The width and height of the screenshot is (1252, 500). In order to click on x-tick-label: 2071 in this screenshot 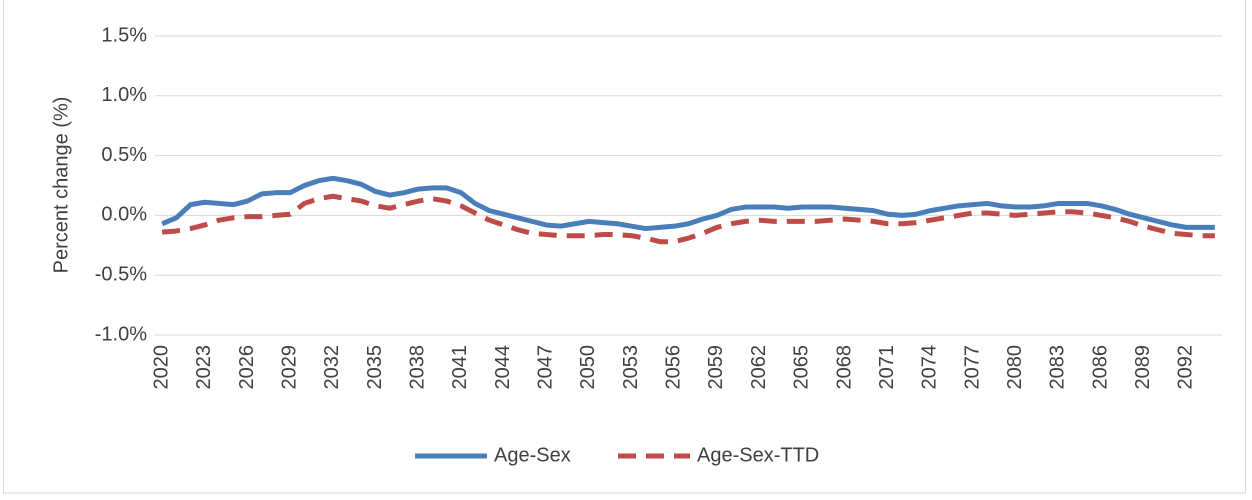, I will do `click(887, 367)`.